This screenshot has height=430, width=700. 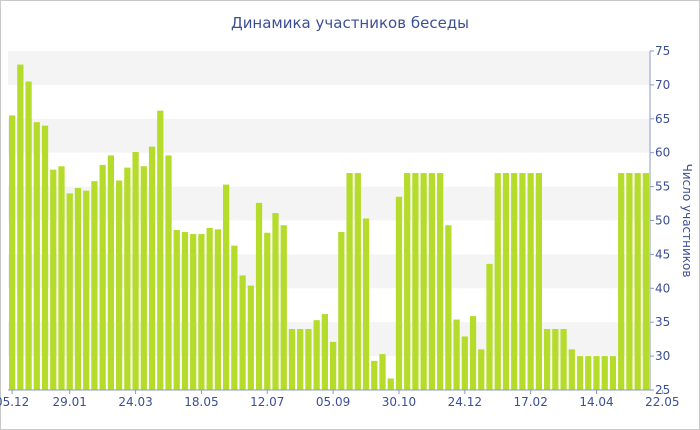 What do you see at coordinates (662, 288) in the screenshot?
I see `y-tick-label: 40` at bounding box center [662, 288].